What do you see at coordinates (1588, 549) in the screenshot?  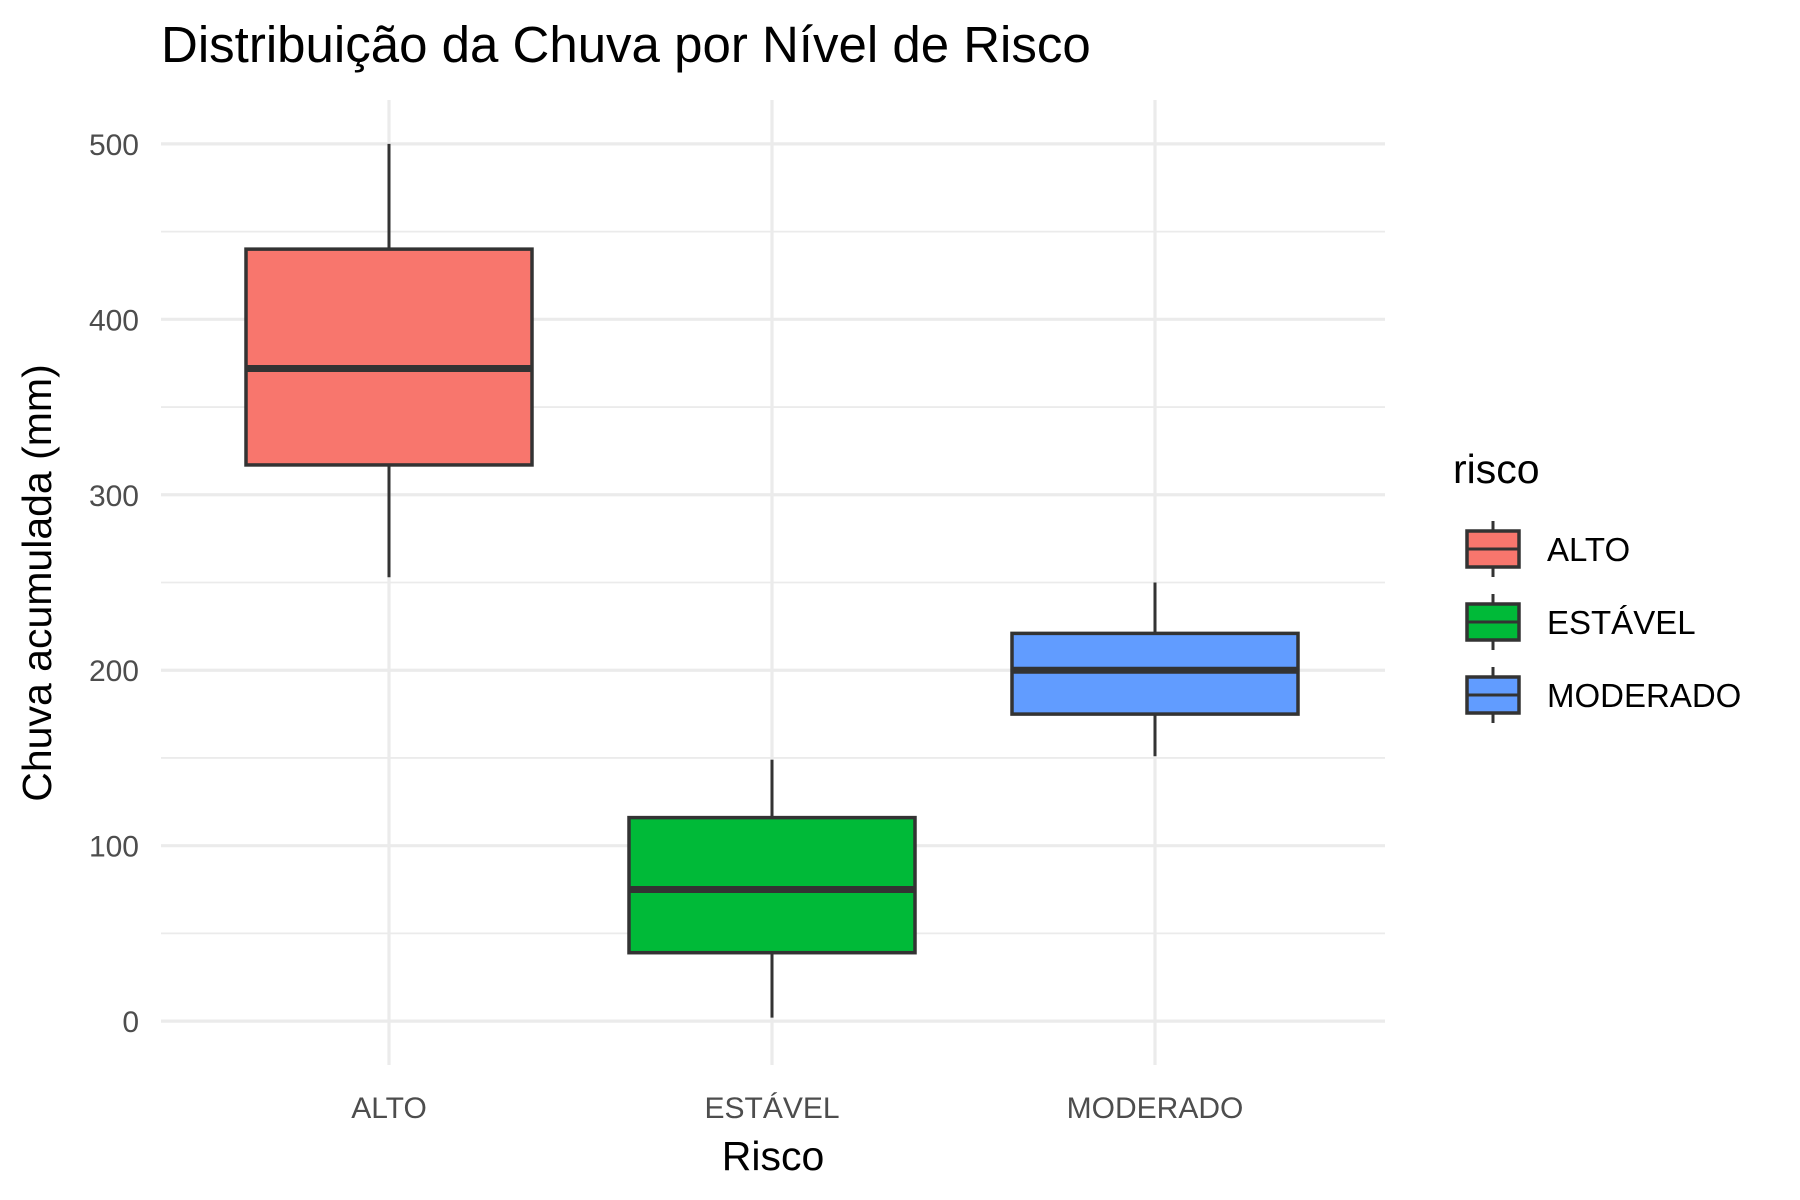 I see `legend-label: ALTO` at bounding box center [1588, 549].